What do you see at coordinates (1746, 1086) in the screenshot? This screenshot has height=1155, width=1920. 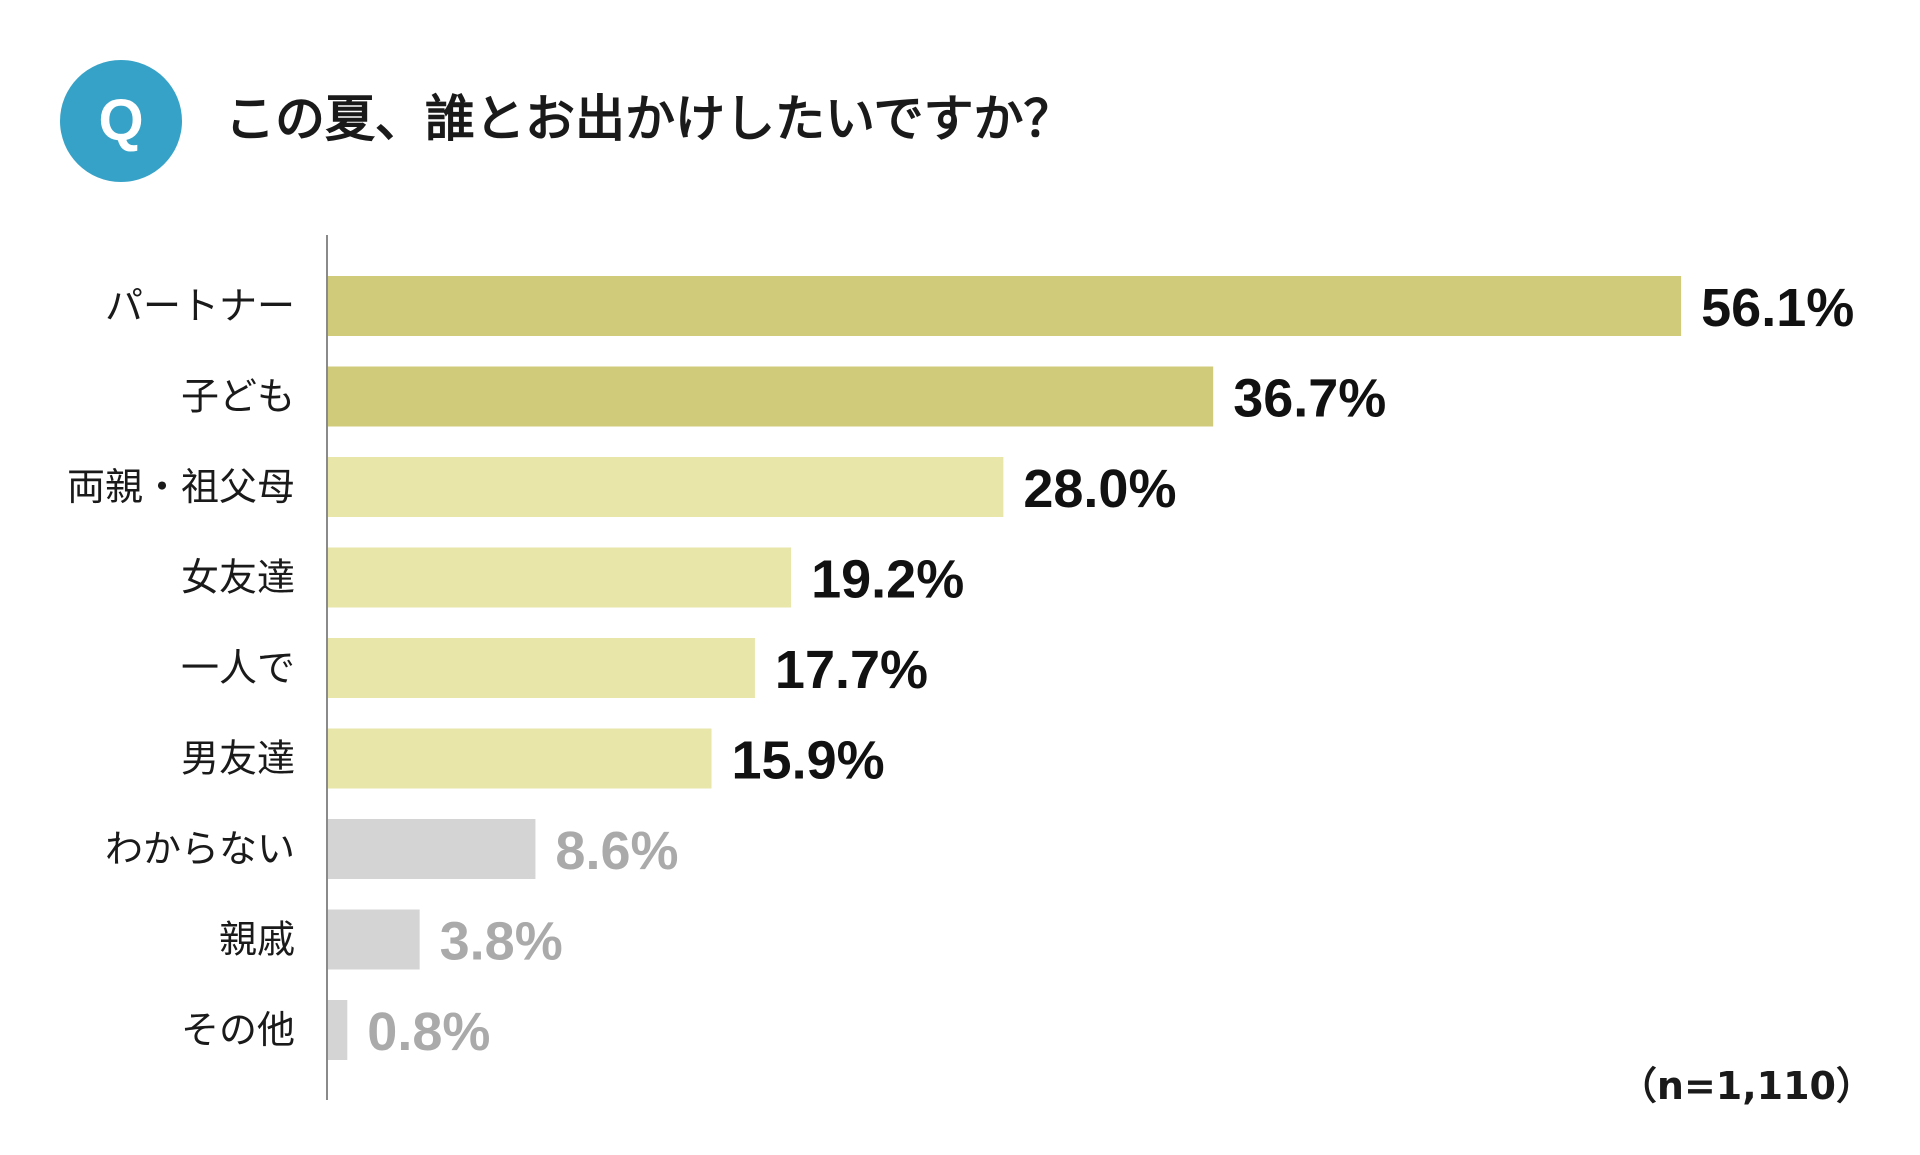 I see `sample-size-label: （n=1,110）` at bounding box center [1746, 1086].